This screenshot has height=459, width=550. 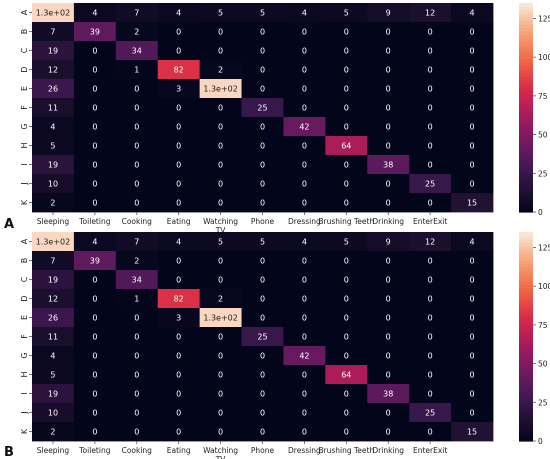 What do you see at coordinates (179, 221) in the screenshot?
I see `col-tick-label: Eating` at bounding box center [179, 221].